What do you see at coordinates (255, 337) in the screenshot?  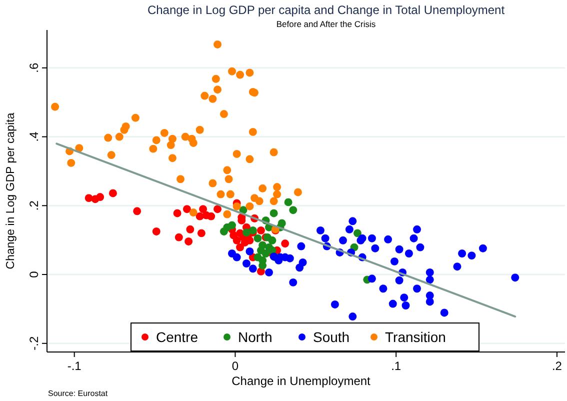 I see `legend-label: North` at bounding box center [255, 337].